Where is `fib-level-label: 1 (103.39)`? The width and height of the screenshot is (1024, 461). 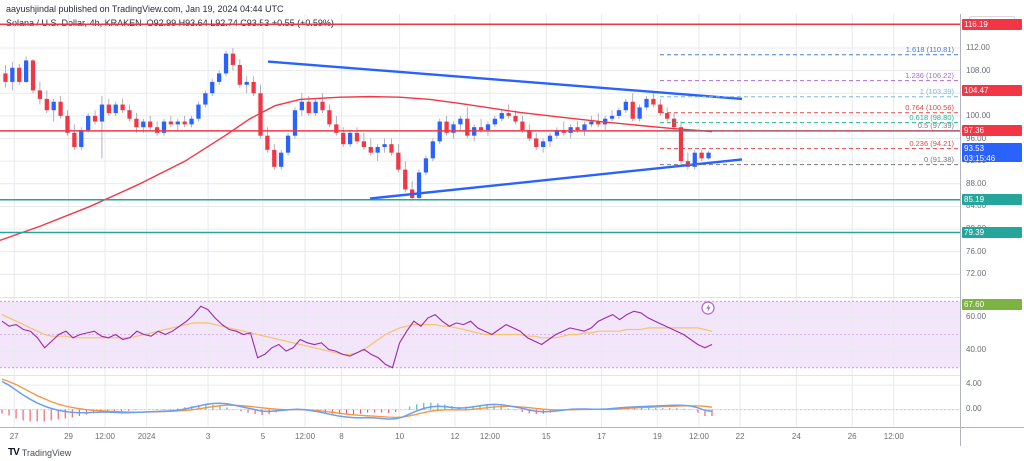
fib-level-label: 1 (103.39) is located at coordinates (937, 91).